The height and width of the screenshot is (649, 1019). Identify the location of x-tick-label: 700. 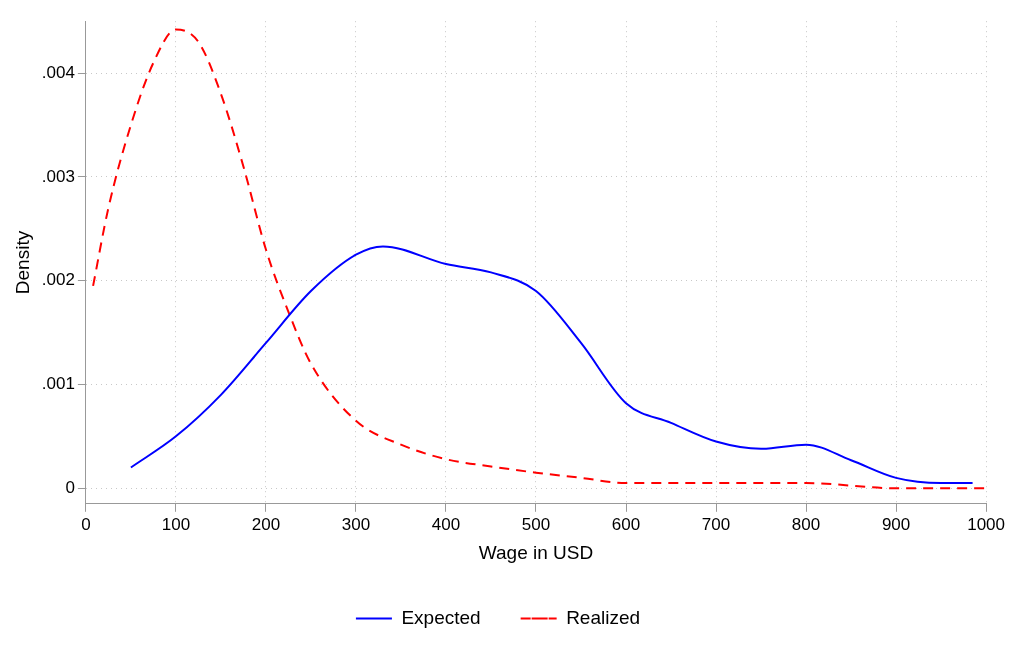
(716, 524).